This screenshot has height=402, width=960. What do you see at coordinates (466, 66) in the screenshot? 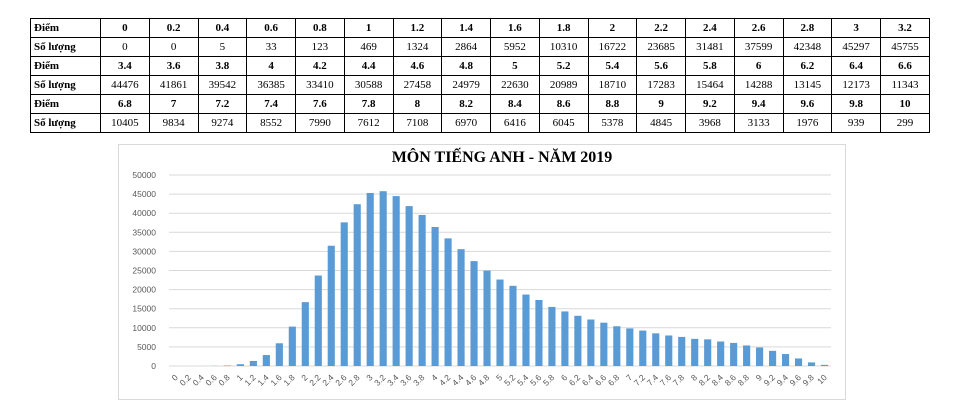
I see `score-cell: 4.8` at bounding box center [466, 66].